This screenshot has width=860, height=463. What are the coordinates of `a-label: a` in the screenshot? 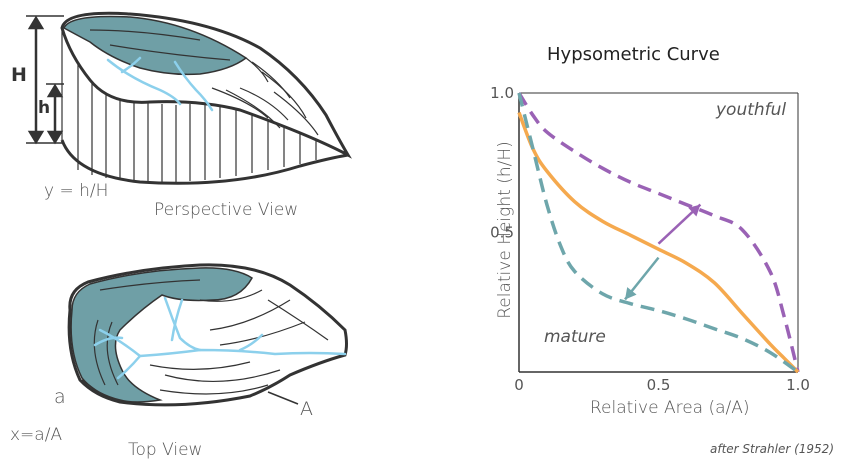 It's located at (60, 397).